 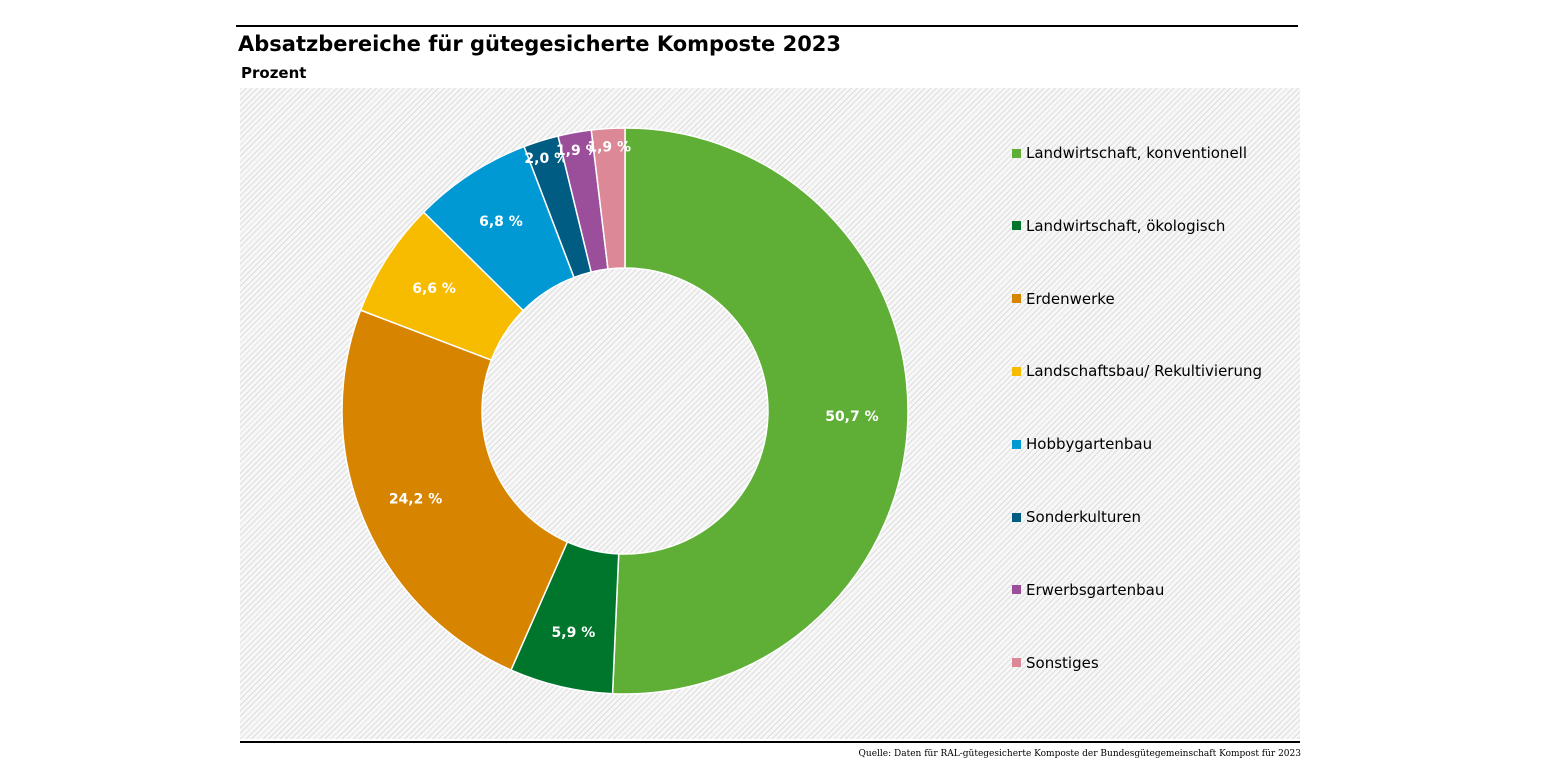 What do you see at coordinates (1089, 444) in the screenshot?
I see `legend-label: Hobbygartenbau` at bounding box center [1089, 444].